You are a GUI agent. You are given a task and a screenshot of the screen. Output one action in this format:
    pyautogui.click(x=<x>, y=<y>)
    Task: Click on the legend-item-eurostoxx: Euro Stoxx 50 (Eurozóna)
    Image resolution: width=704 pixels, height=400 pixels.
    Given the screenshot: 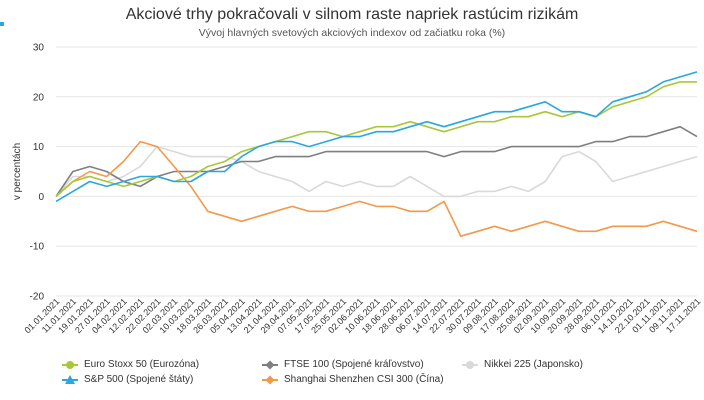 What is the action you would take?
    pyautogui.click(x=130, y=364)
    